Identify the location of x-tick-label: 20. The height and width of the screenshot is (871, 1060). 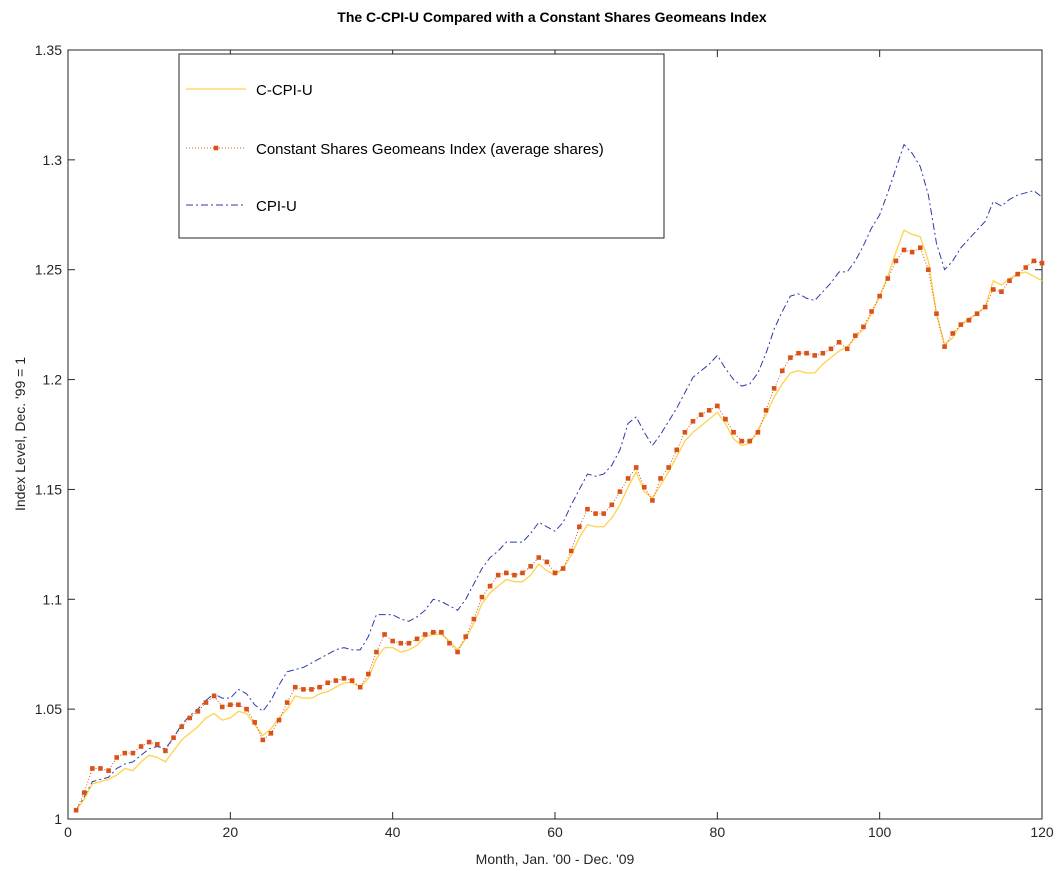
(231, 832).